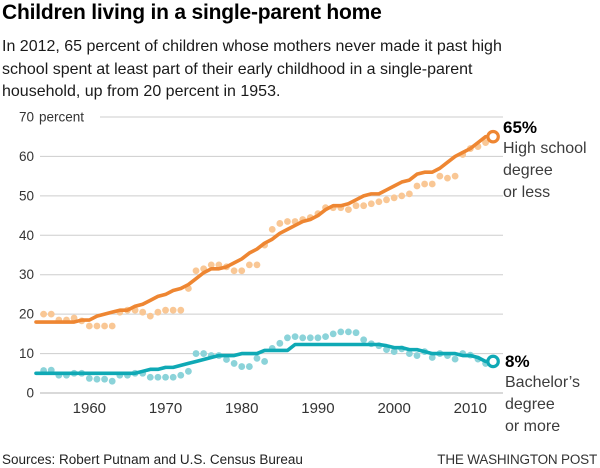 The height and width of the screenshot is (468, 600). I want to click on x-tick-2010: 2010, so click(470, 408).